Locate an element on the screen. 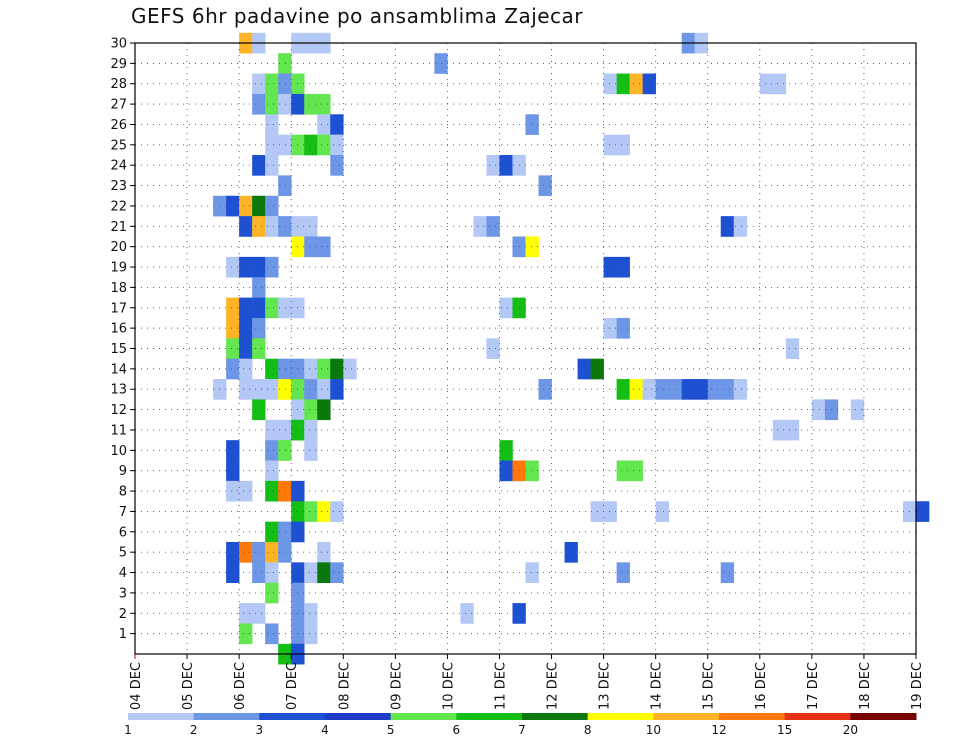  x-tick-label: 10 DEC is located at coordinates (448, 686).